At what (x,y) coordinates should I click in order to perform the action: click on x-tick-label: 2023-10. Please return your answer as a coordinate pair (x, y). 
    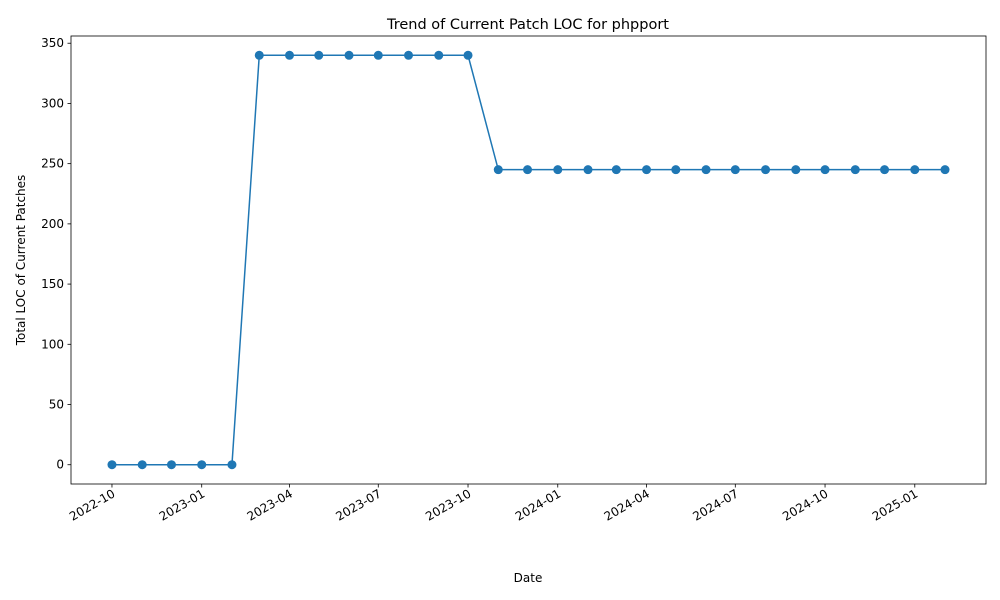
    Looking at the image, I should click on (448, 504).